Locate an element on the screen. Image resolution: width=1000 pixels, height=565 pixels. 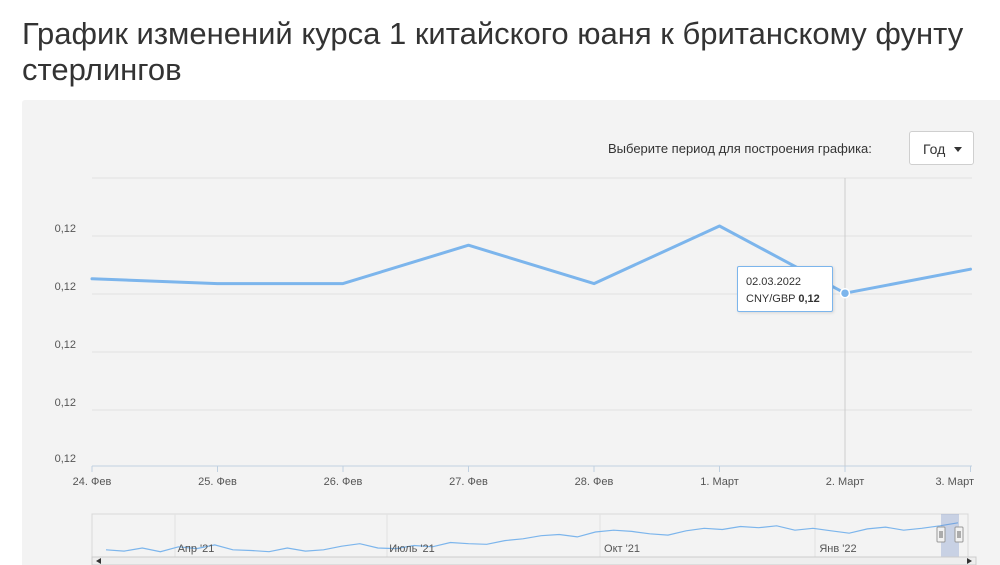
navigator-label: Июль '21 is located at coordinates (411, 549).